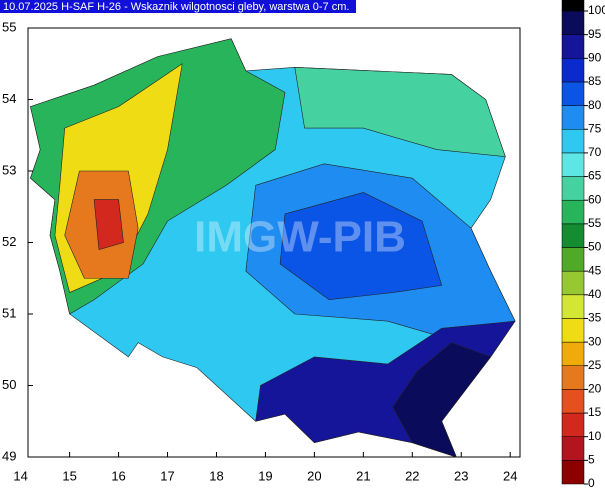  Describe the element at coordinates (595, 105) in the screenshot. I see `colorbar-label: 80` at that location.